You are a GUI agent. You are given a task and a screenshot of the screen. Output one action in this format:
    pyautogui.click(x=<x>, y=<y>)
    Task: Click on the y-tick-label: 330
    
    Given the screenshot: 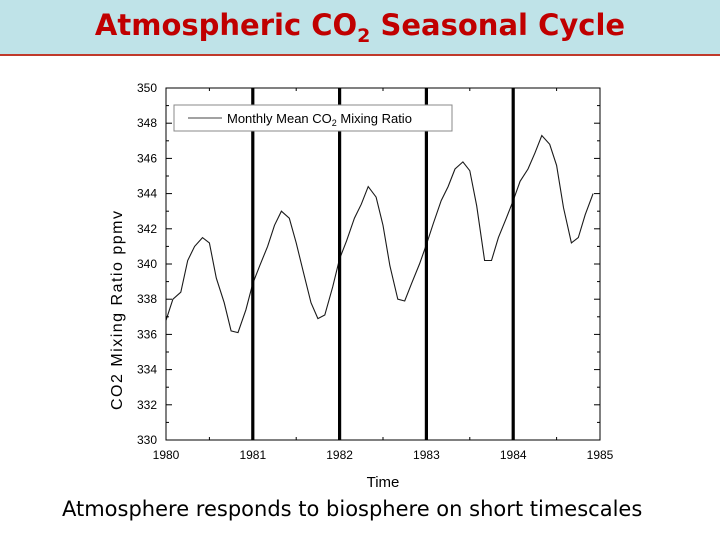 What is the action you would take?
    pyautogui.click(x=147, y=440)
    